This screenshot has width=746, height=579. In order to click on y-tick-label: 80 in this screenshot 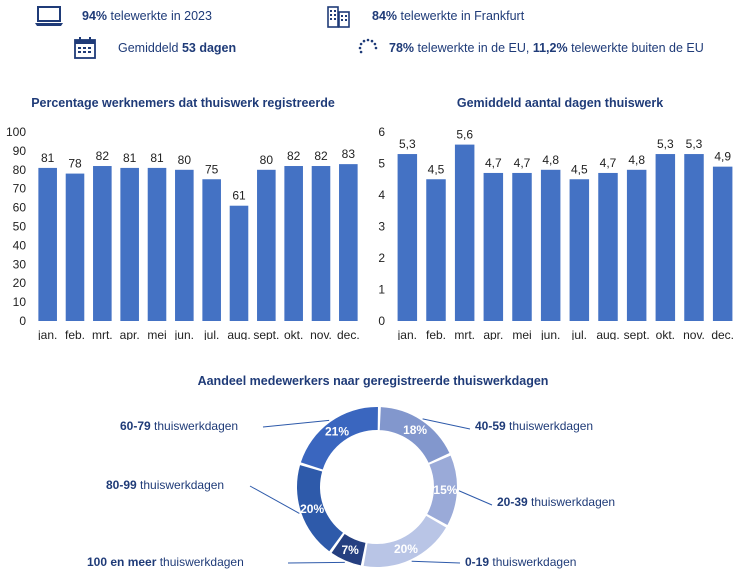, I will do `click(20, 170)`.